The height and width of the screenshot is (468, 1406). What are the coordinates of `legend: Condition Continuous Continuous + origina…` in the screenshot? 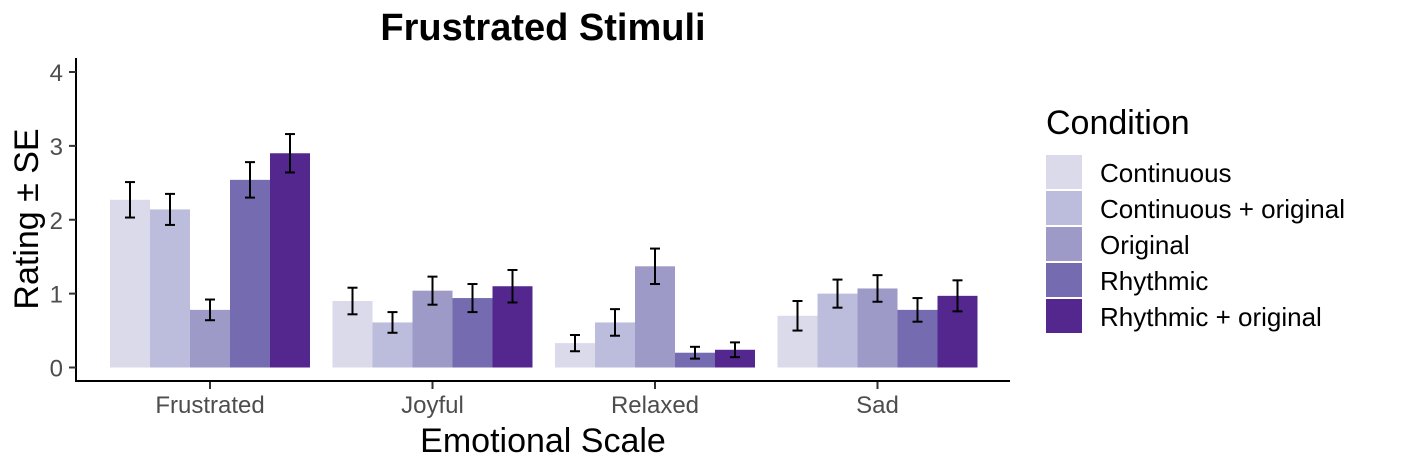 It's located at (1195, 218).